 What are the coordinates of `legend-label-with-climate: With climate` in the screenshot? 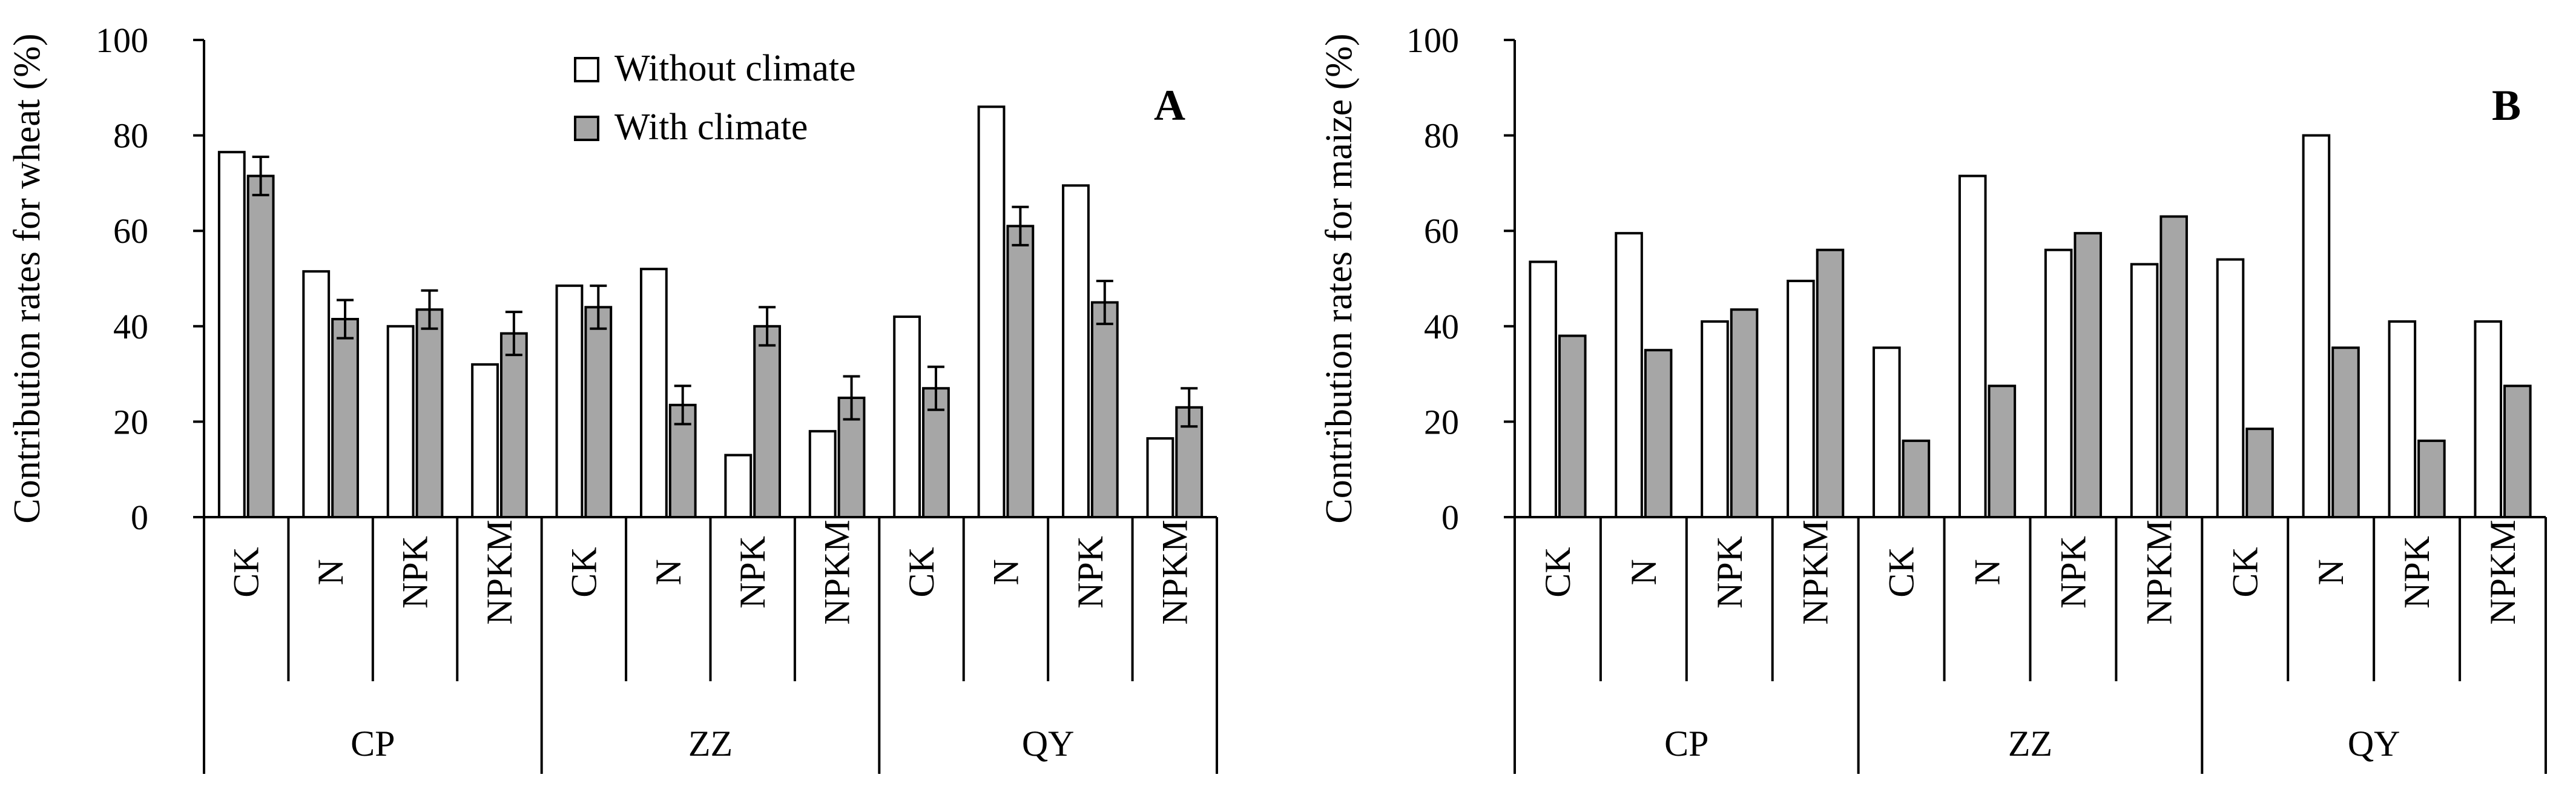 It's located at (711, 127).